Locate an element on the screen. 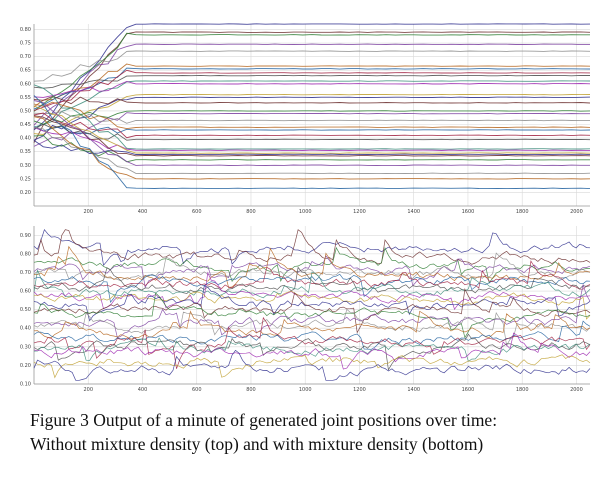  y-tick-label: 0.75 is located at coordinates (25, 44).